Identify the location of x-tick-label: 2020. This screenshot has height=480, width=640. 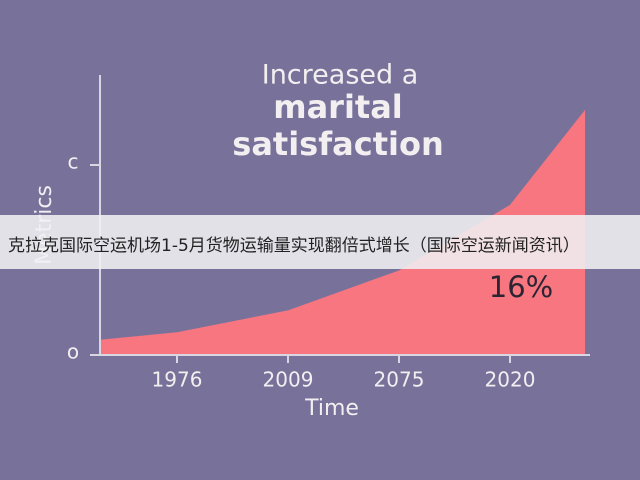
(510, 380).